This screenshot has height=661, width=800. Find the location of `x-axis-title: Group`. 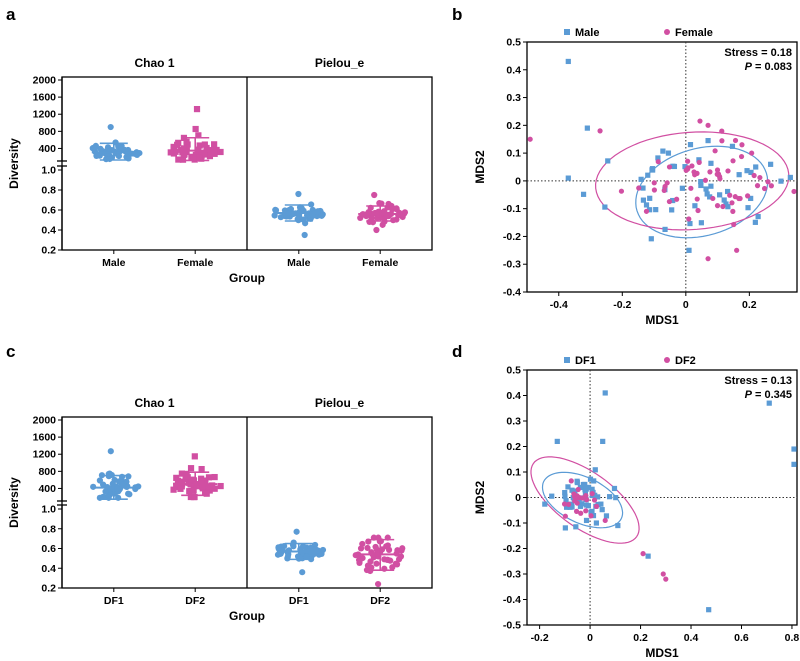

x-axis-title: Group is located at coordinates (247, 278).